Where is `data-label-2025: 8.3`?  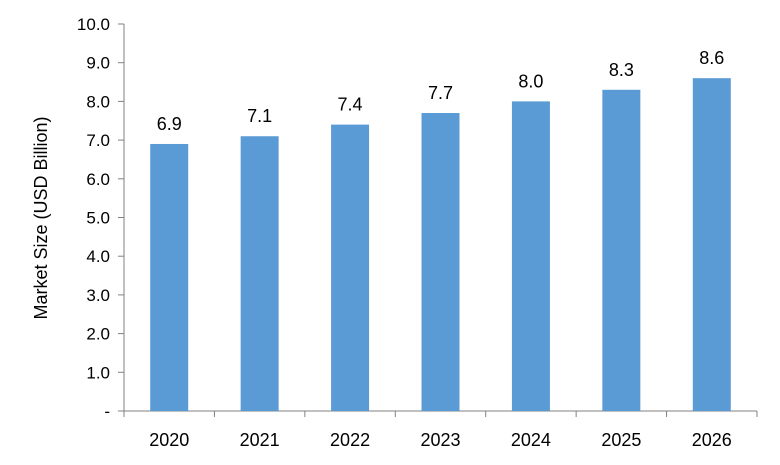
data-label-2025: 8.3 is located at coordinates (621, 70).